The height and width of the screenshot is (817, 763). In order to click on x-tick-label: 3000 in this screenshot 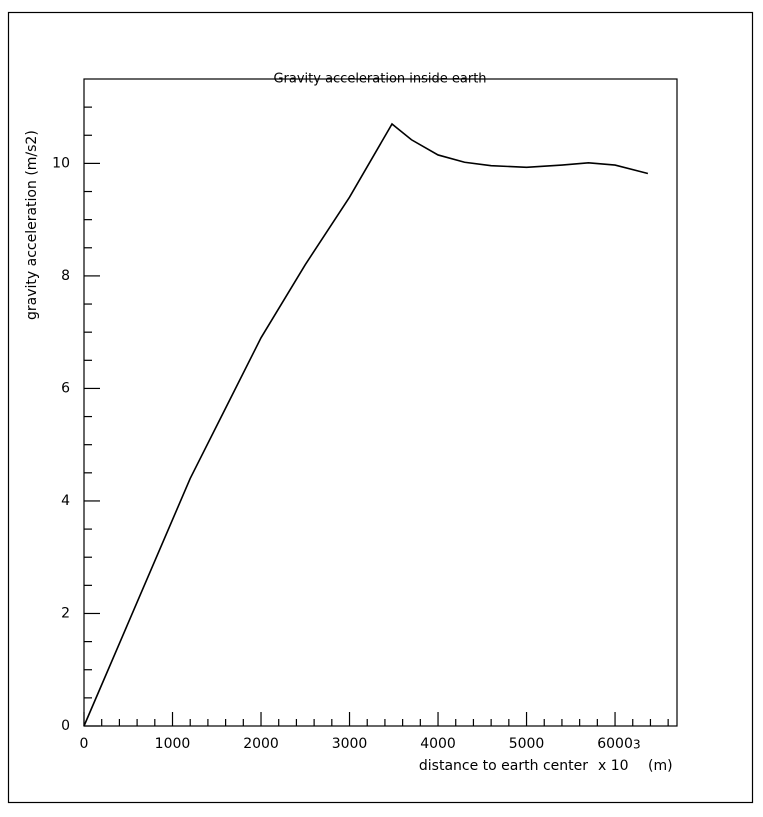, I will do `click(350, 744)`.